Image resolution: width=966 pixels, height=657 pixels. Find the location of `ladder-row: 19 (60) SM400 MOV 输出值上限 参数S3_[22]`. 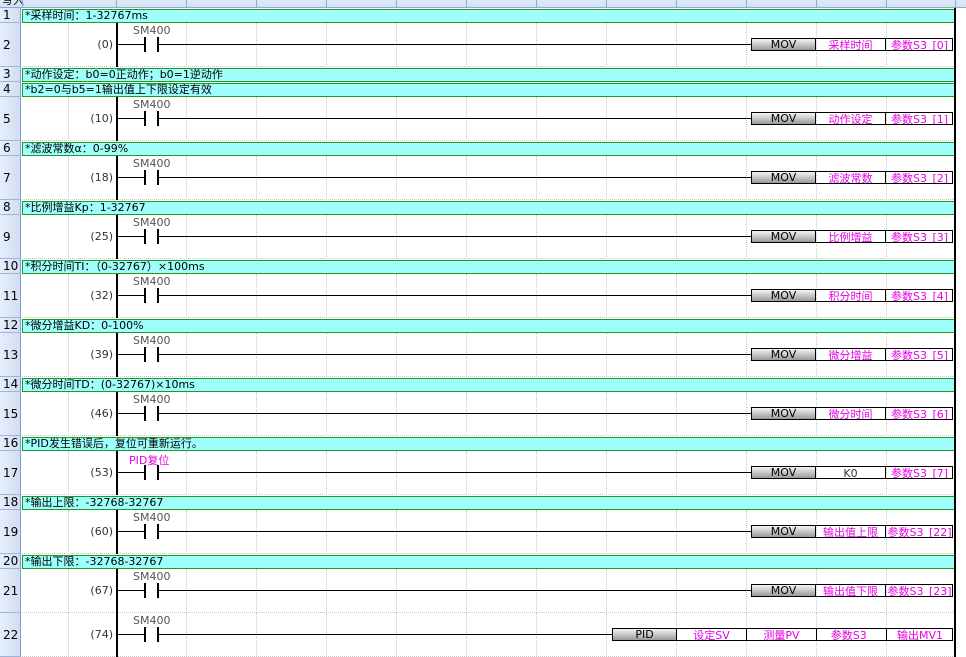

ladder-row: 19 (60) SM400 MOV 输出值上限 参数S3_[22] is located at coordinates (483, 532).